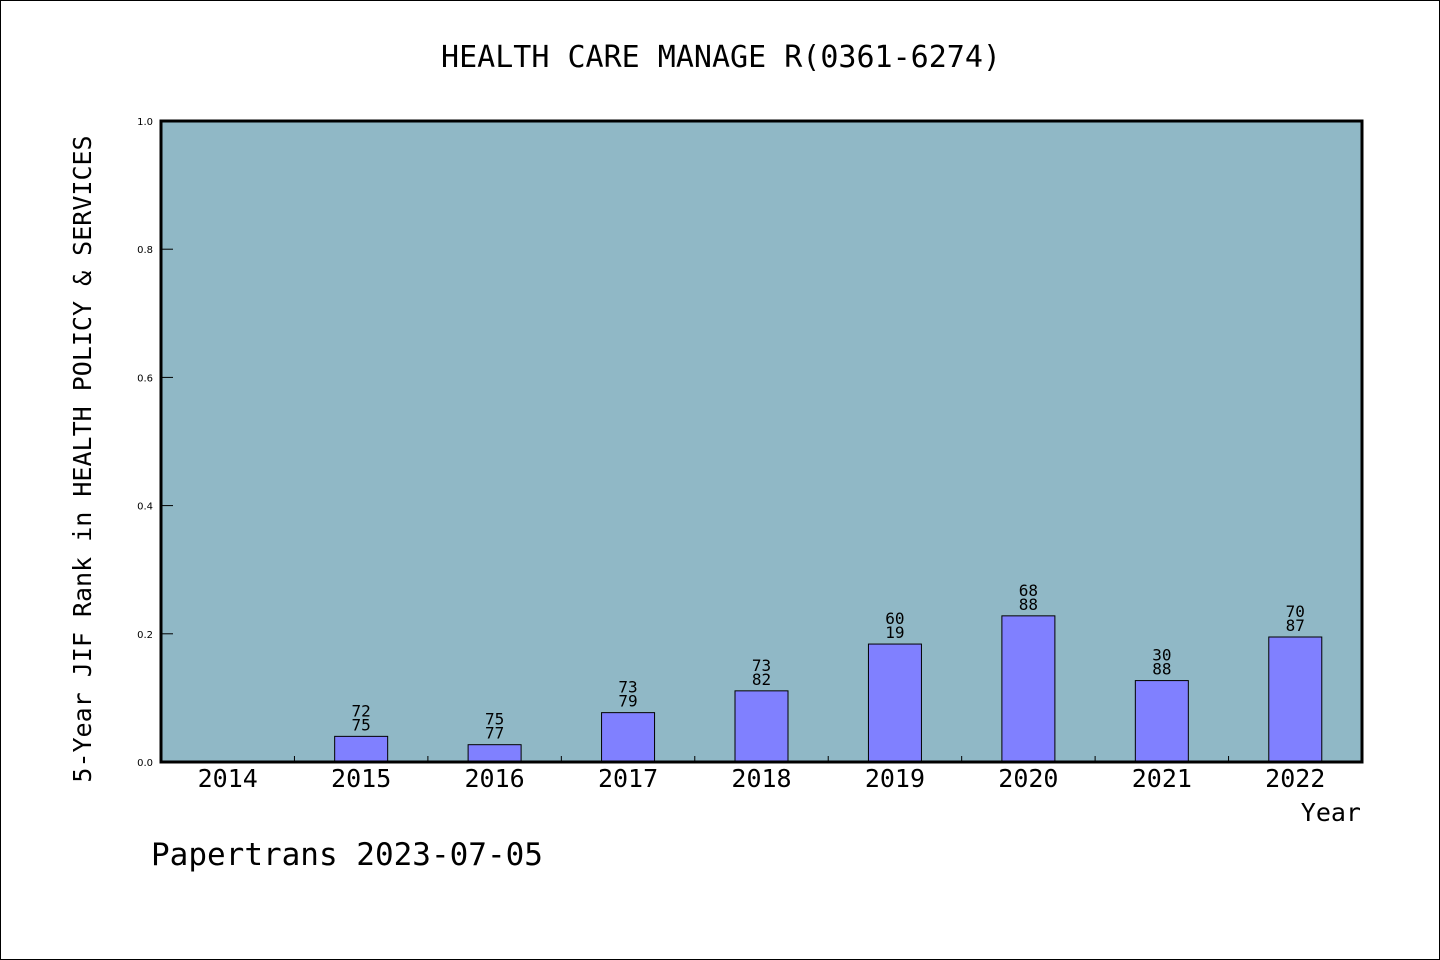 The image size is (1440, 960). What do you see at coordinates (1331, 812) in the screenshot?
I see `x-axis-label: Year` at bounding box center [1331, 812].